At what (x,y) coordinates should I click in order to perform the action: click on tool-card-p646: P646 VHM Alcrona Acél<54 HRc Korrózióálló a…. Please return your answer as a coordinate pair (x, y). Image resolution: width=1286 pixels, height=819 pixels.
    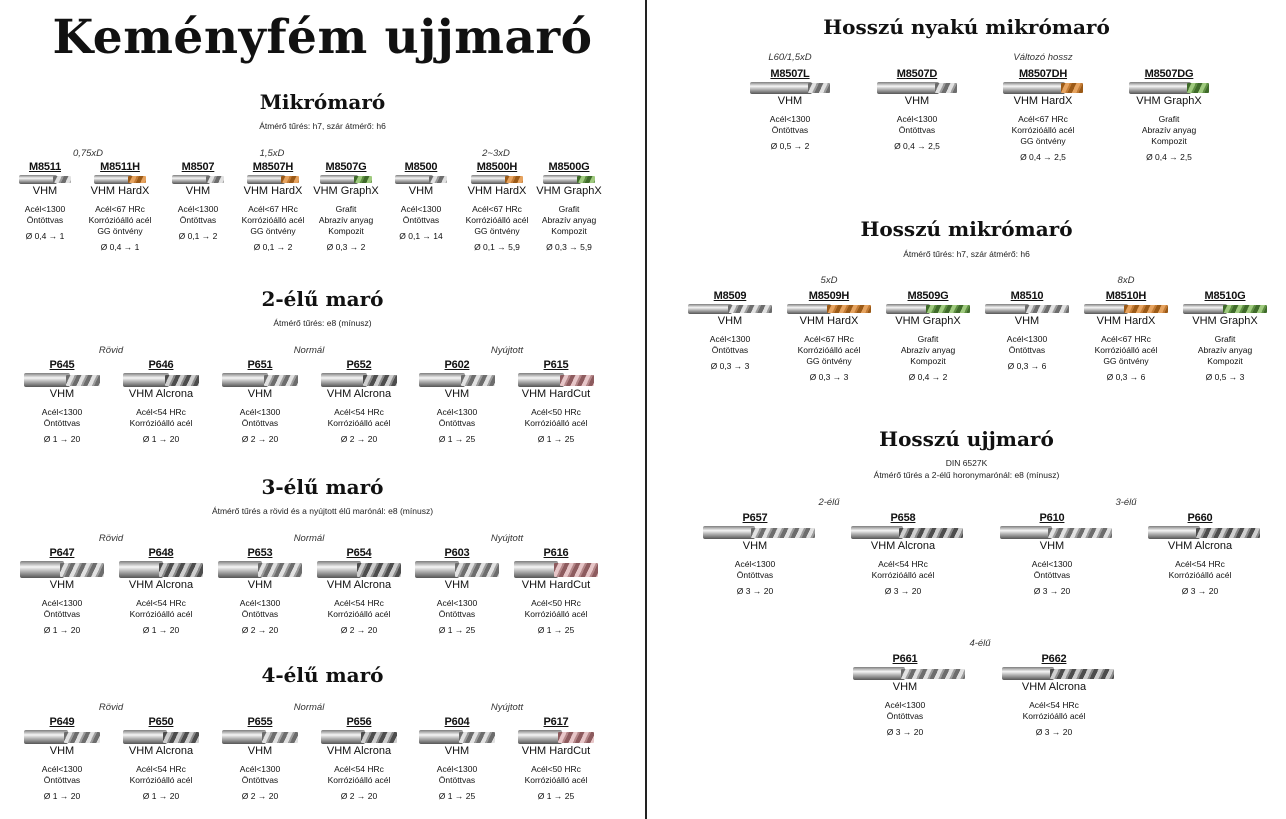
    Looking at the image, I should click on (161, 401).